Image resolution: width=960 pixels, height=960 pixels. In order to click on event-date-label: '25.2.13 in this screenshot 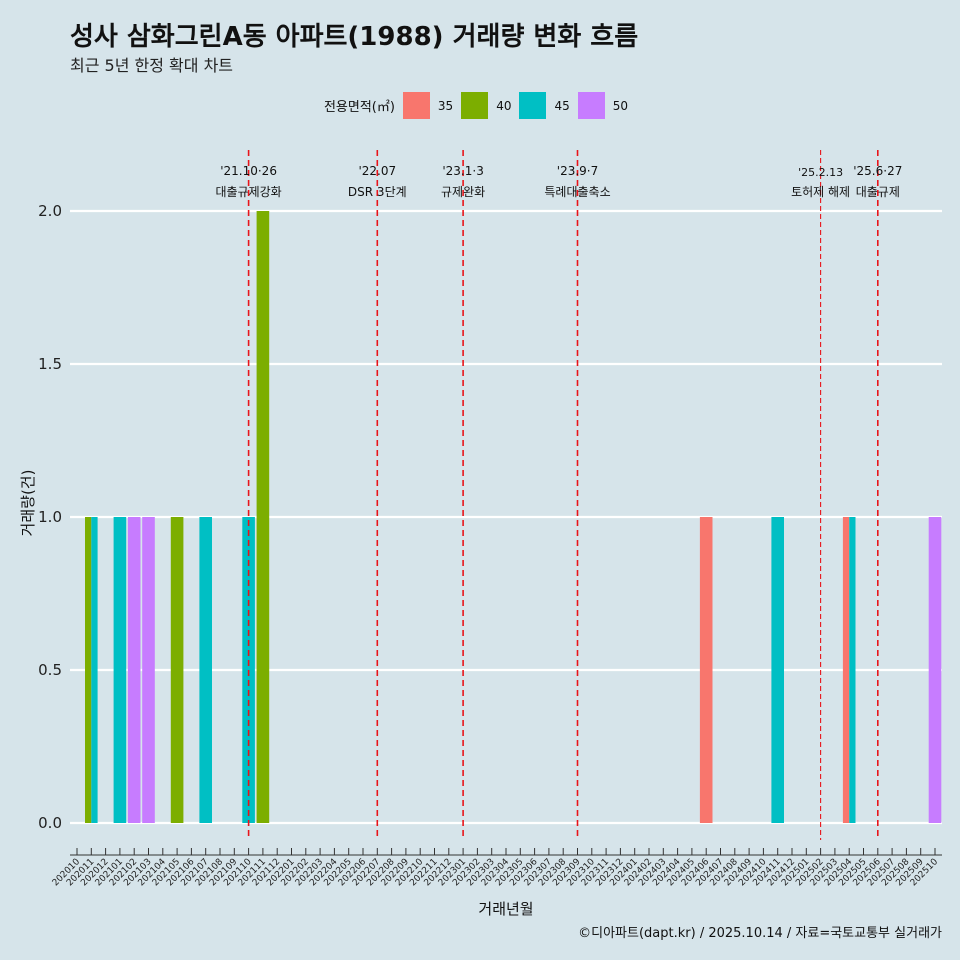, I will do `click(820, 172)`.